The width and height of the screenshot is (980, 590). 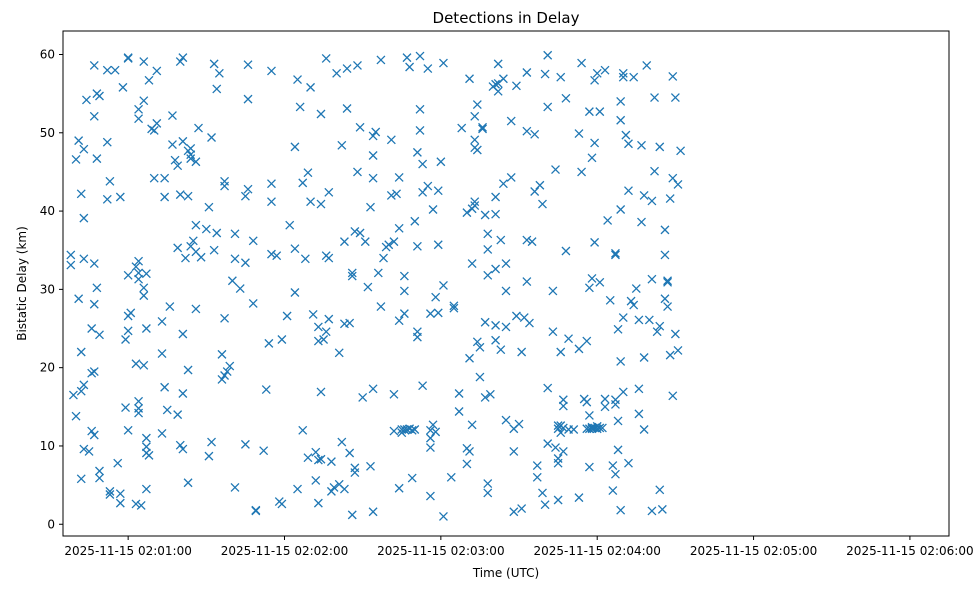 I want to click on x-axis-label: Time (UTC), so click(x=505, y=573).